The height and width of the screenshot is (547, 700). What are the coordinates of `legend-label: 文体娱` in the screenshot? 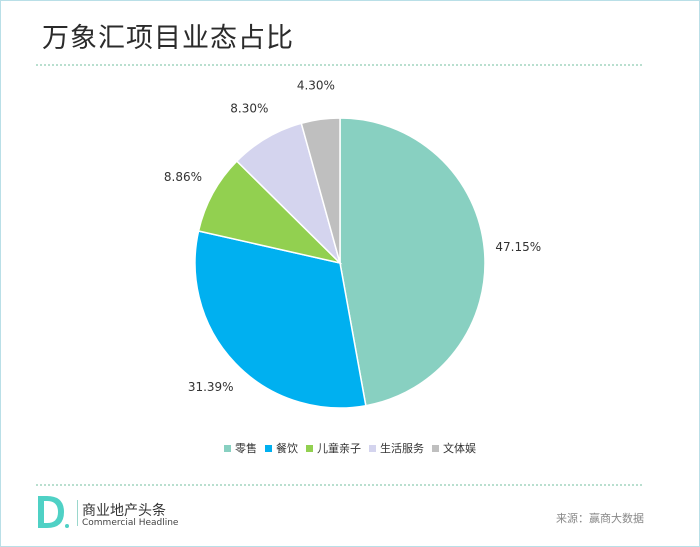 It's located at (459, 448).